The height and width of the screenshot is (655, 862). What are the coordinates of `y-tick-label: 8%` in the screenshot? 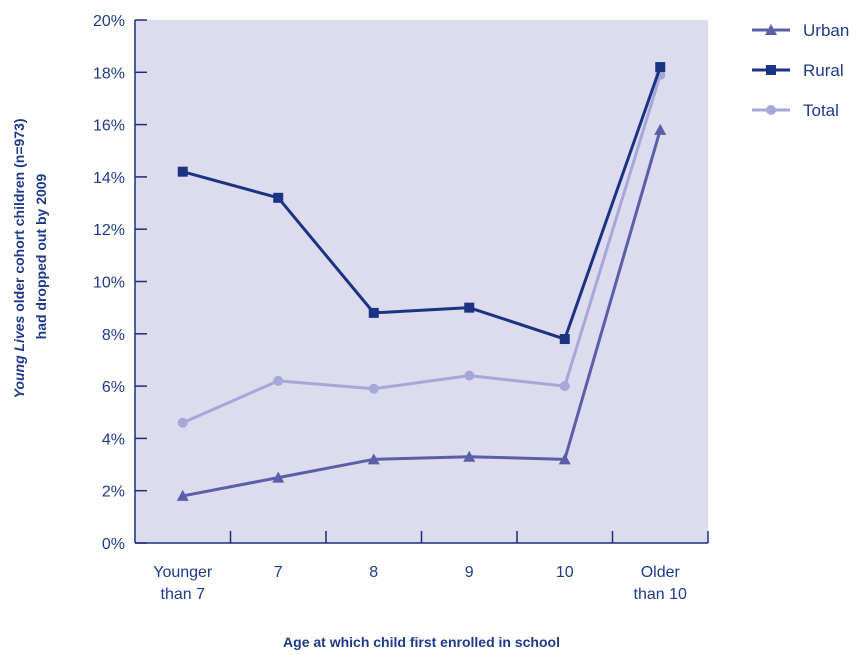 It's located at (113, 335).